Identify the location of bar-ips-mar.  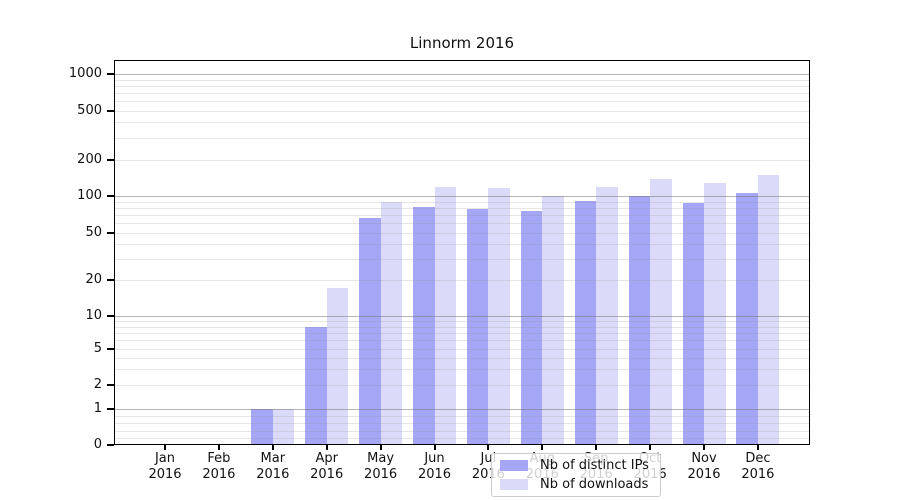
(262, 427).